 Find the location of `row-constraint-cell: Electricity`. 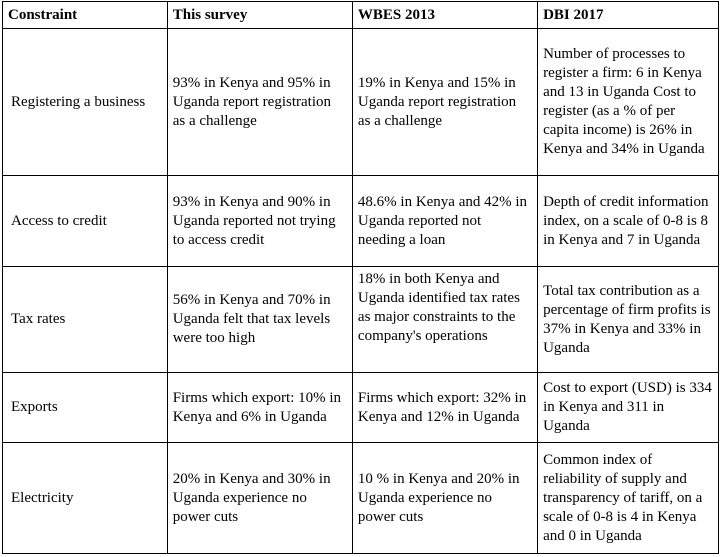

row-constraint-cell: Electricity is located at coordinates (85, 498).